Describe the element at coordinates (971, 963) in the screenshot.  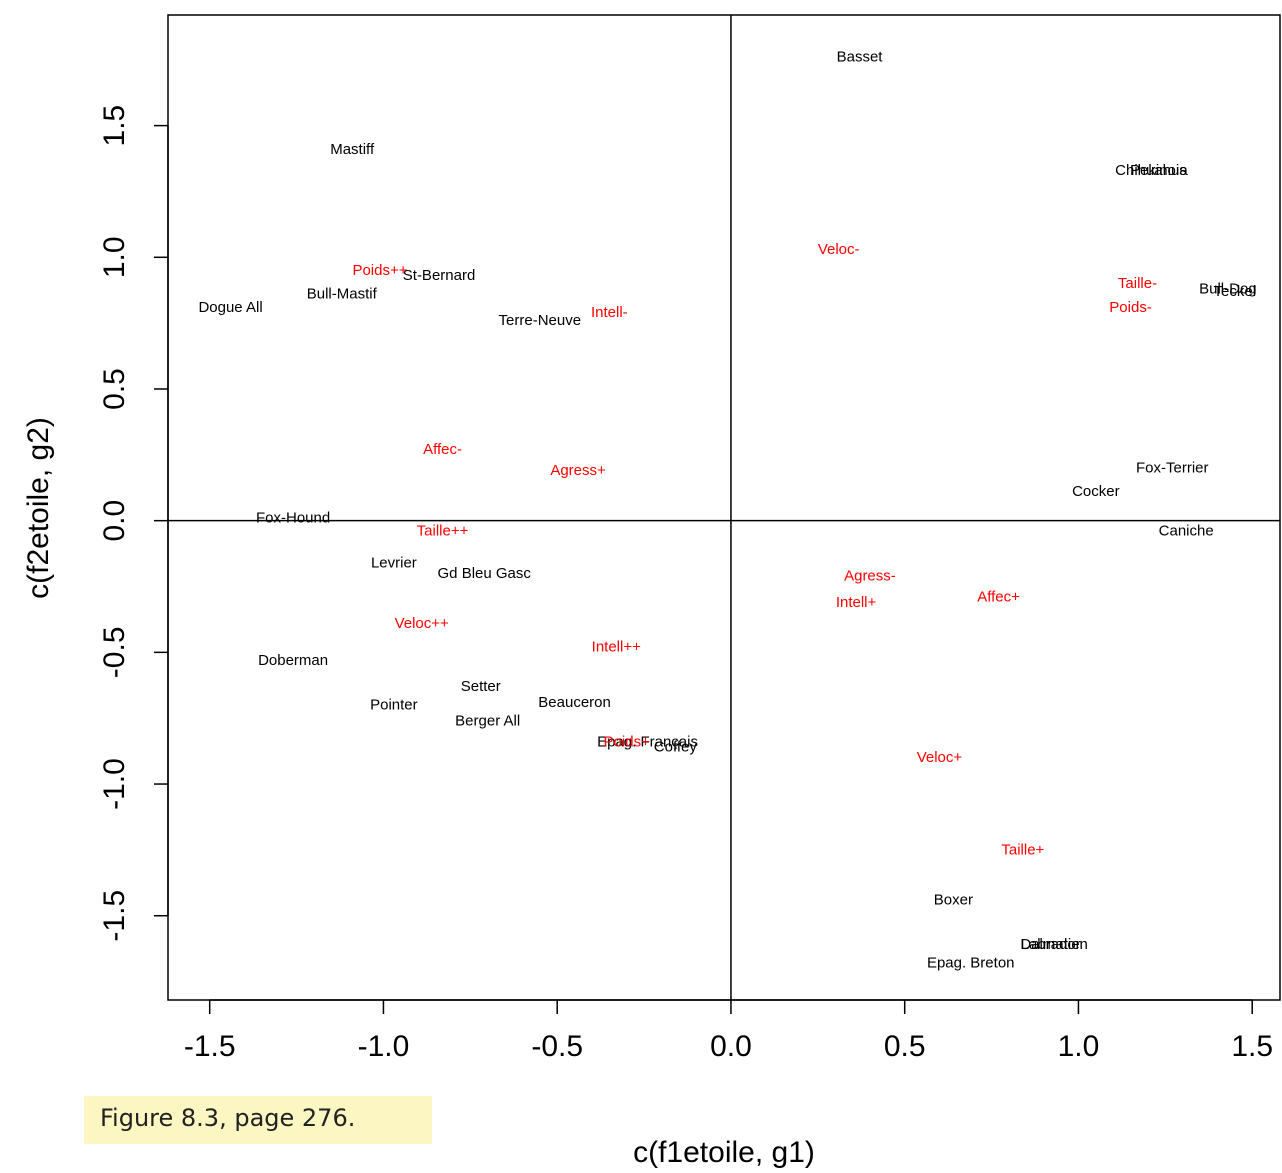
I see `point-label: Epag. Breton` at that location.